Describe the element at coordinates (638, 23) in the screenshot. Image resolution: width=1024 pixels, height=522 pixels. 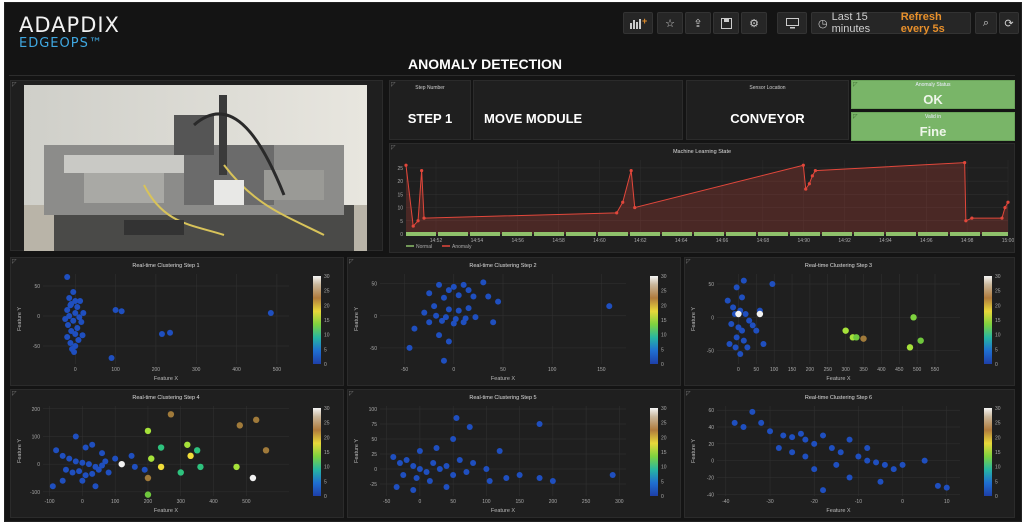
I see `add-panel-button: +` at that location.